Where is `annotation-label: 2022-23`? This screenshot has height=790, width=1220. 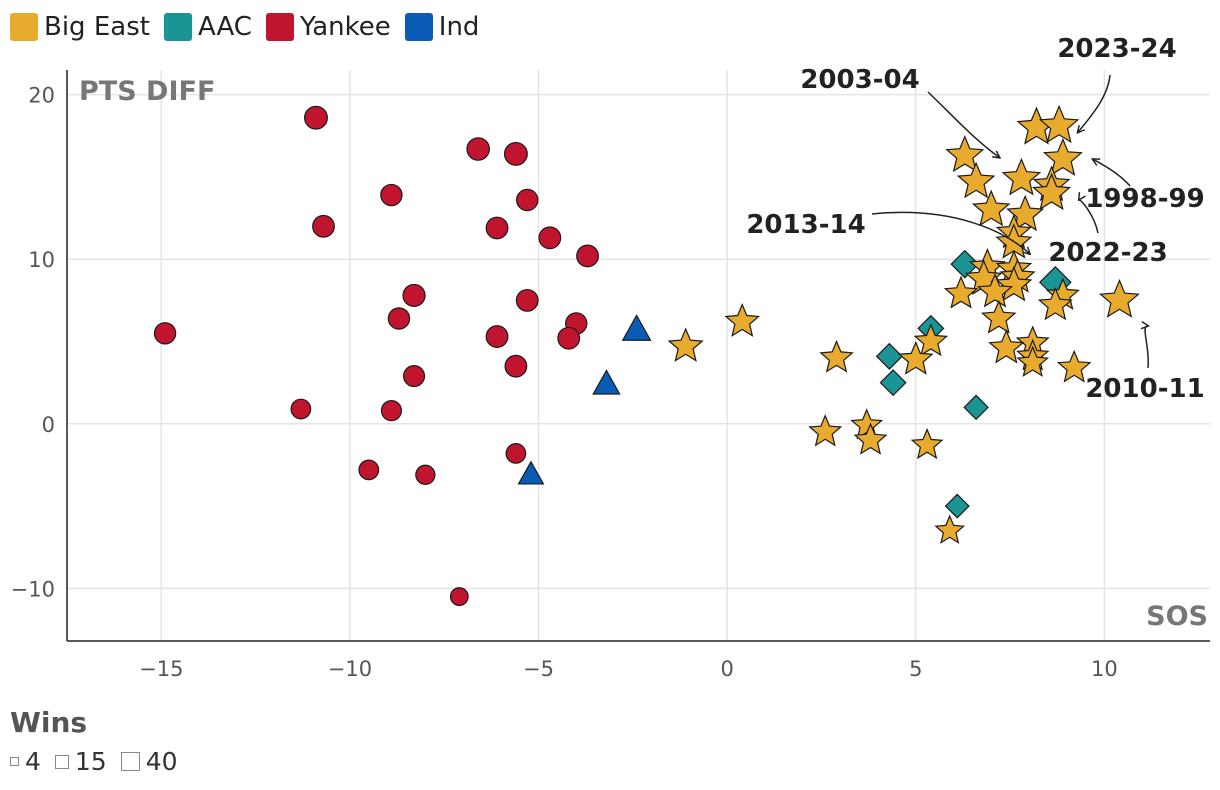
annotation-label: 2022-23 is located at coordinates (1107, 253).